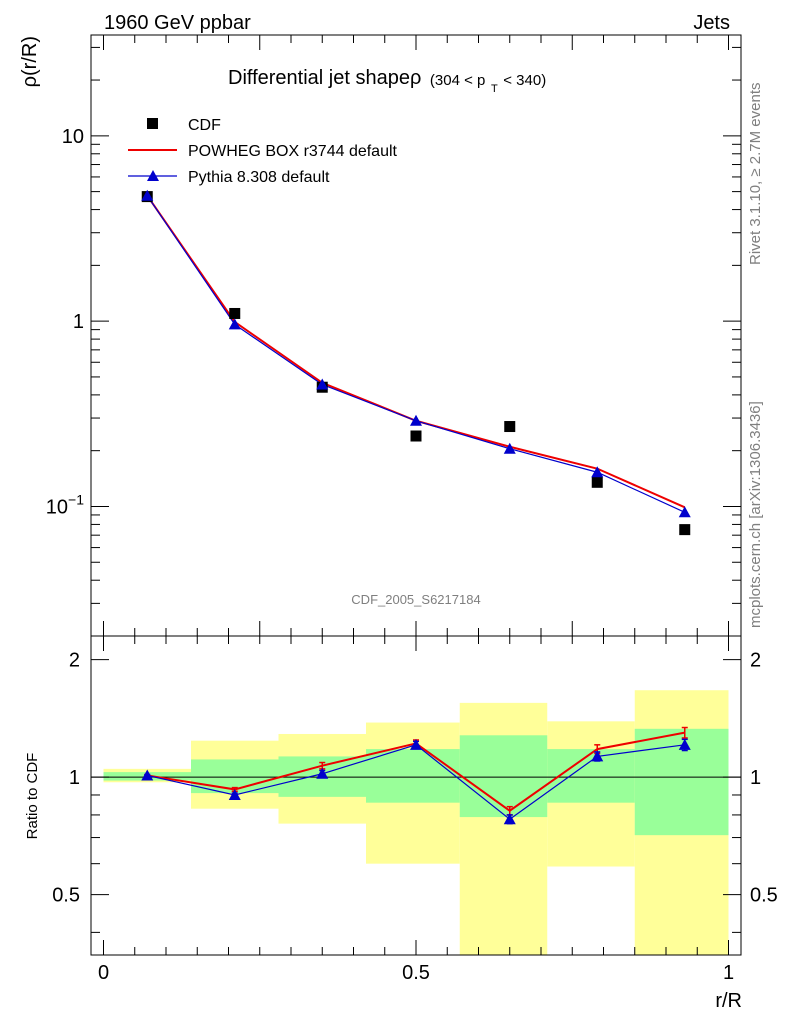  Describe the element at coordinates (103, 973) in the screenshot. I see `ratio-x-tick-label: 0` at that location.